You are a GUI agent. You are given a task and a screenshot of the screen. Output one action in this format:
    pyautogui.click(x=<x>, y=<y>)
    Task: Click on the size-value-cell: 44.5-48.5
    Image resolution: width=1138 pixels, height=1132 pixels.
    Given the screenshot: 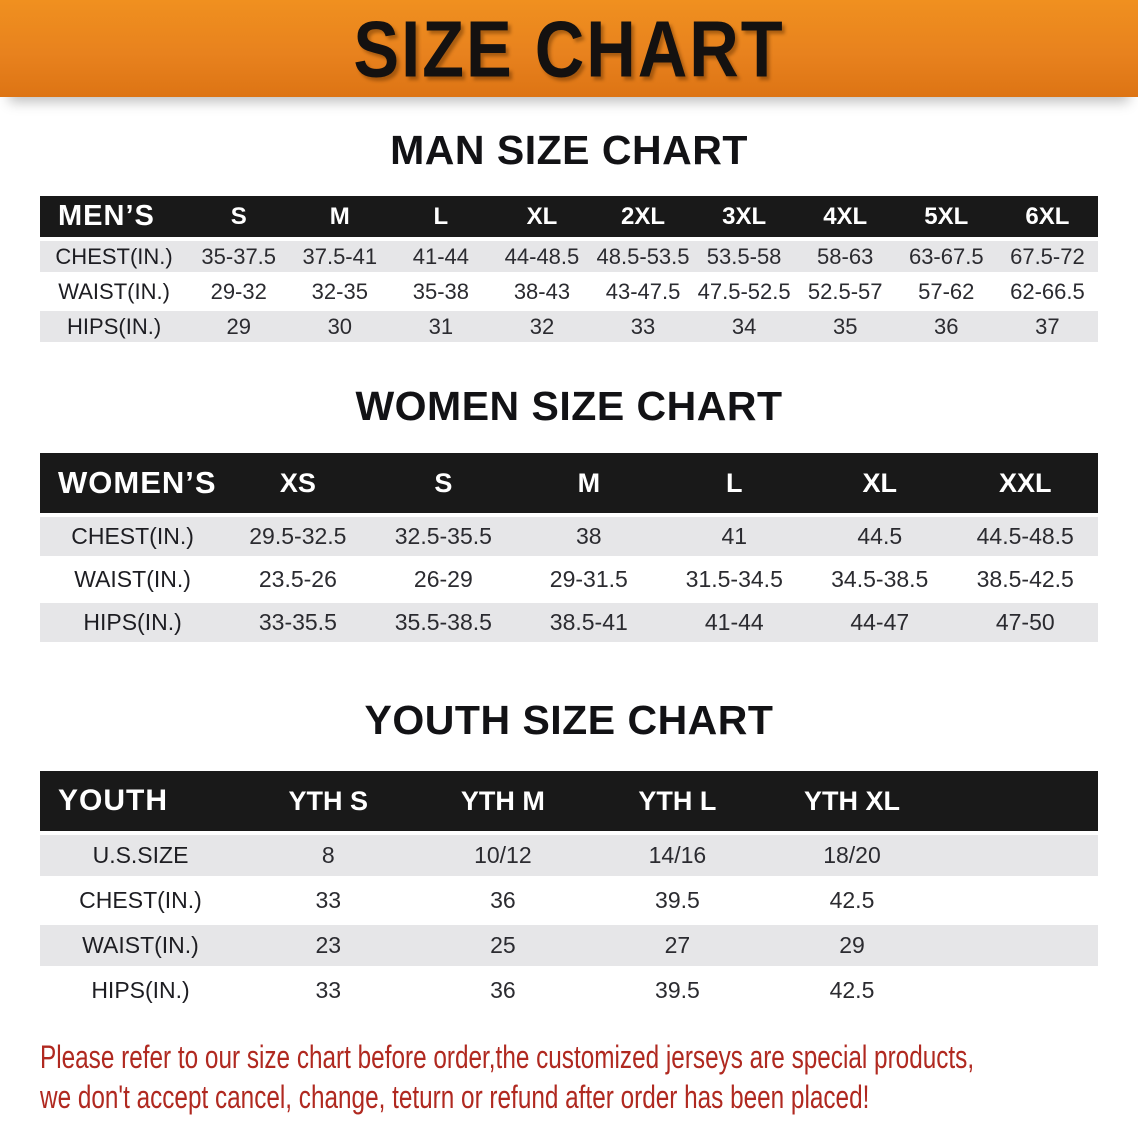 What is the action you would take?
    pyautogui.click(x=1025, y=536)
    